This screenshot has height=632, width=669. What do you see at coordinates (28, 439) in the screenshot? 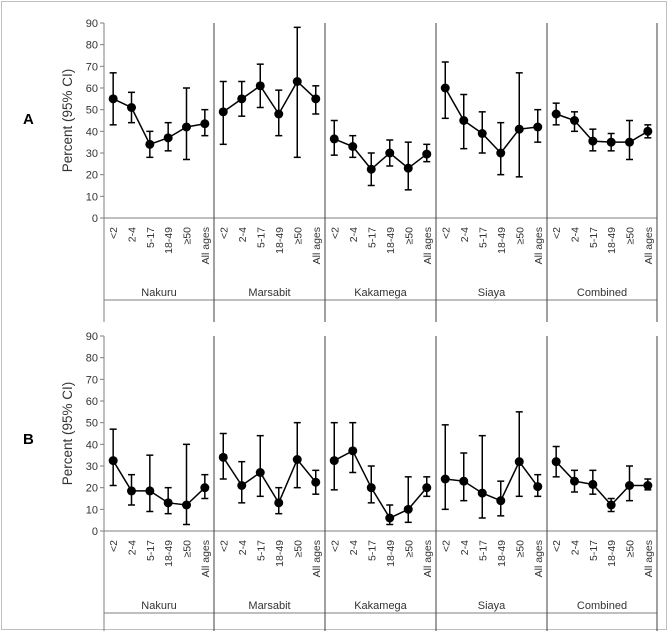
I see `panel-label: B` at bounding box center [28, 439].